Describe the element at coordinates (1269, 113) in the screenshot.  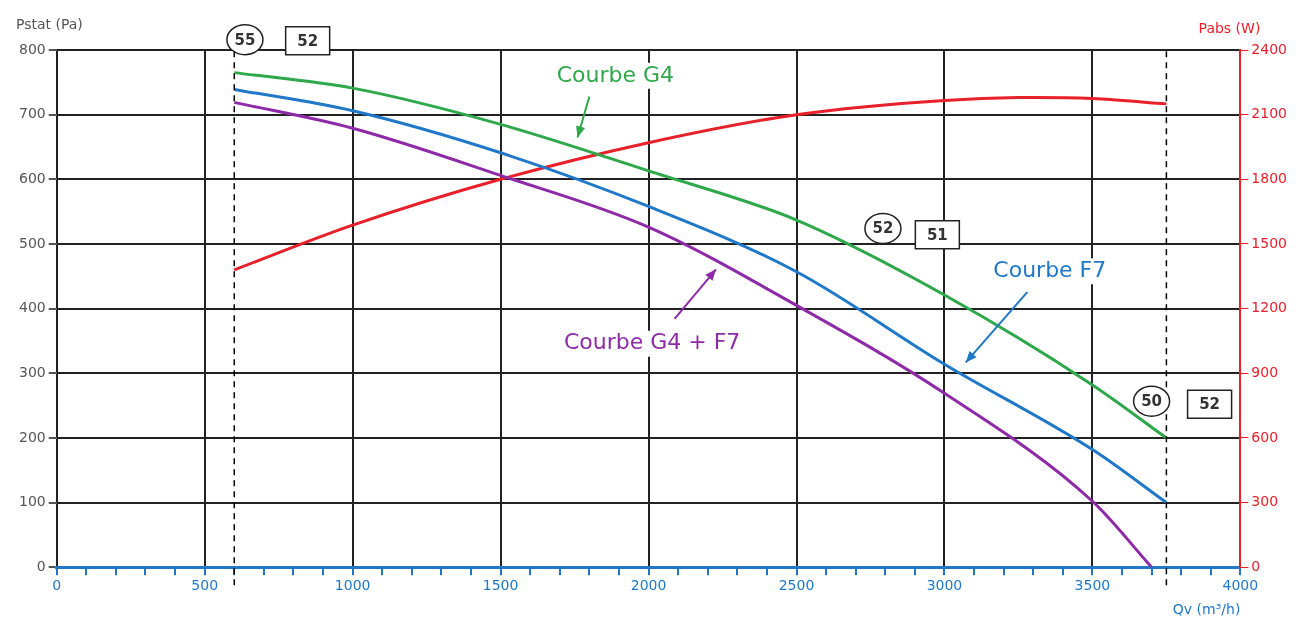
I see `y2-tick-label: 2100` at that location.